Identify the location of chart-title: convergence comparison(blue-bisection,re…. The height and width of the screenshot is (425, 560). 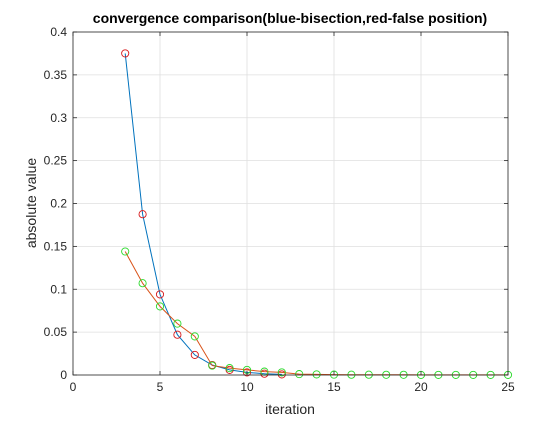
(290, 18).